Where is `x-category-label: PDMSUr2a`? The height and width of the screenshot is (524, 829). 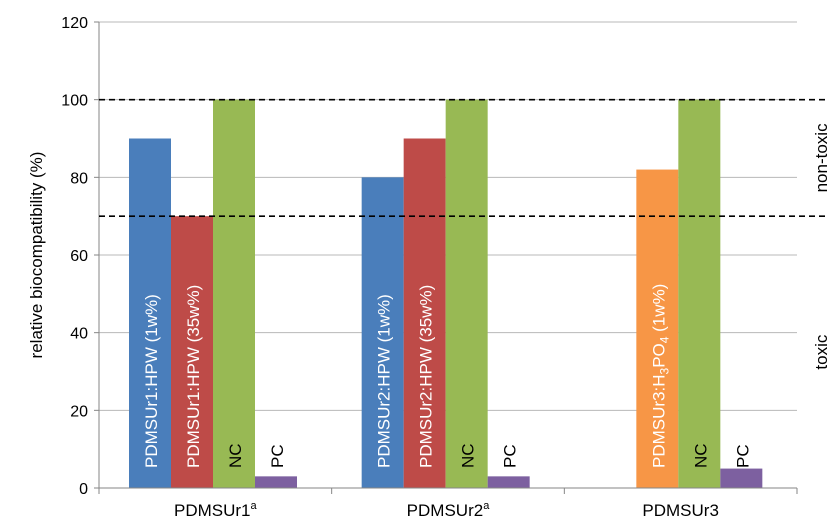
x-category-label: PDMSUr2a is located at coordinates (449, 510).